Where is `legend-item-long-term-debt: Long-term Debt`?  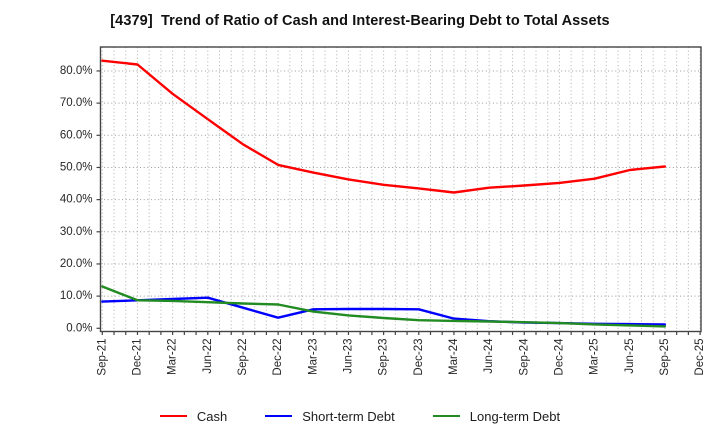
legend-item-long-term-debt: Long-term Debt is located at coordinates (496, 416).